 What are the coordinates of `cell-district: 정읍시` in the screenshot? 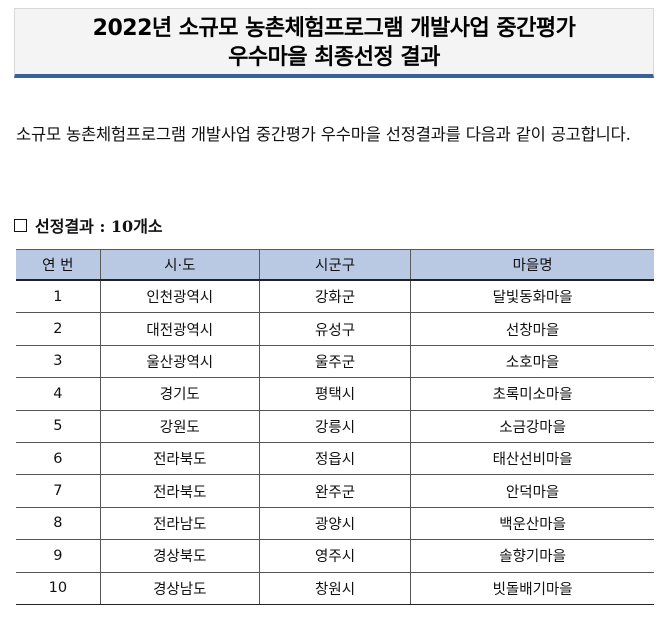 It's located at (335, 459).